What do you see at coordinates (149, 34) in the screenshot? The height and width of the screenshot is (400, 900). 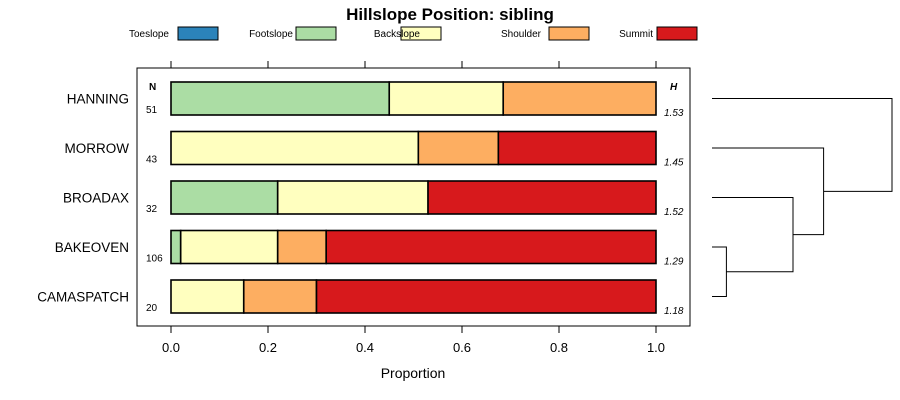 I see `legend-label-toeslope: Toeslope` at bounding box center [149, 34].